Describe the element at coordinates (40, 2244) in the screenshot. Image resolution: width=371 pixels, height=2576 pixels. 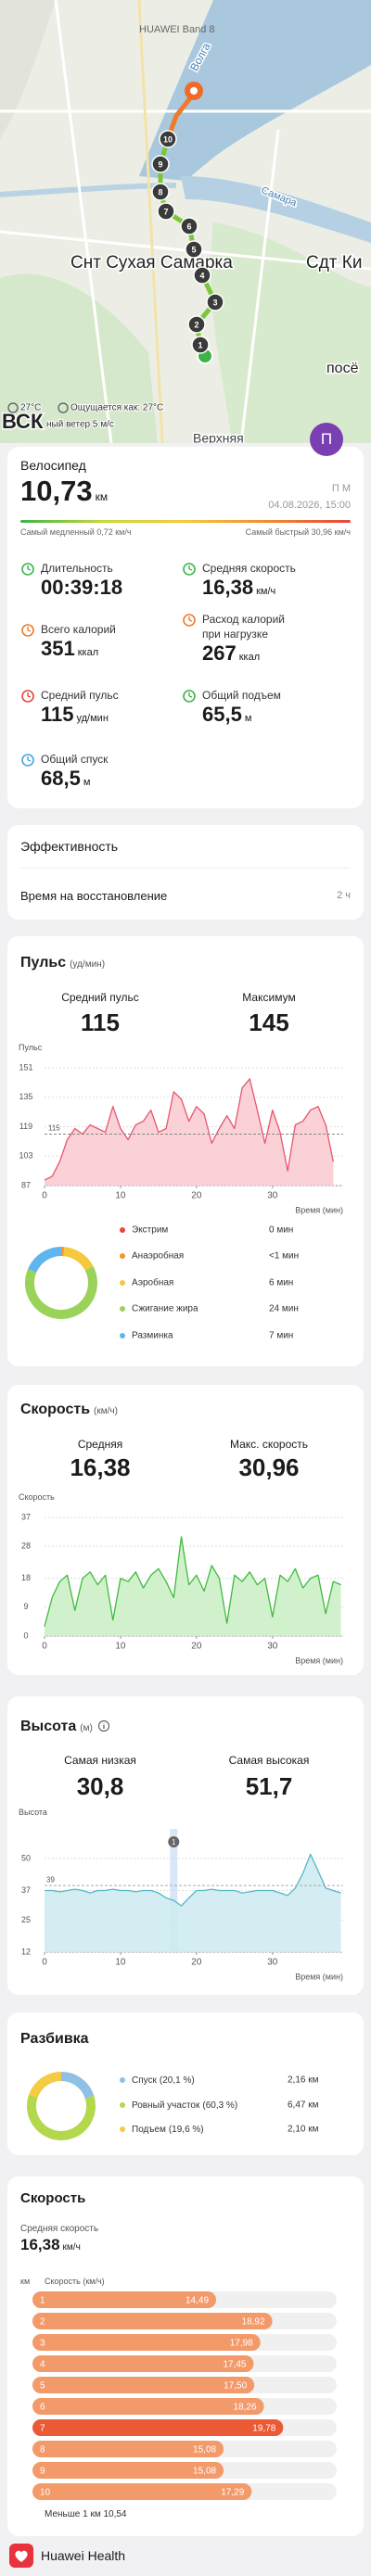
I see `average-value: 16,38` at that location.